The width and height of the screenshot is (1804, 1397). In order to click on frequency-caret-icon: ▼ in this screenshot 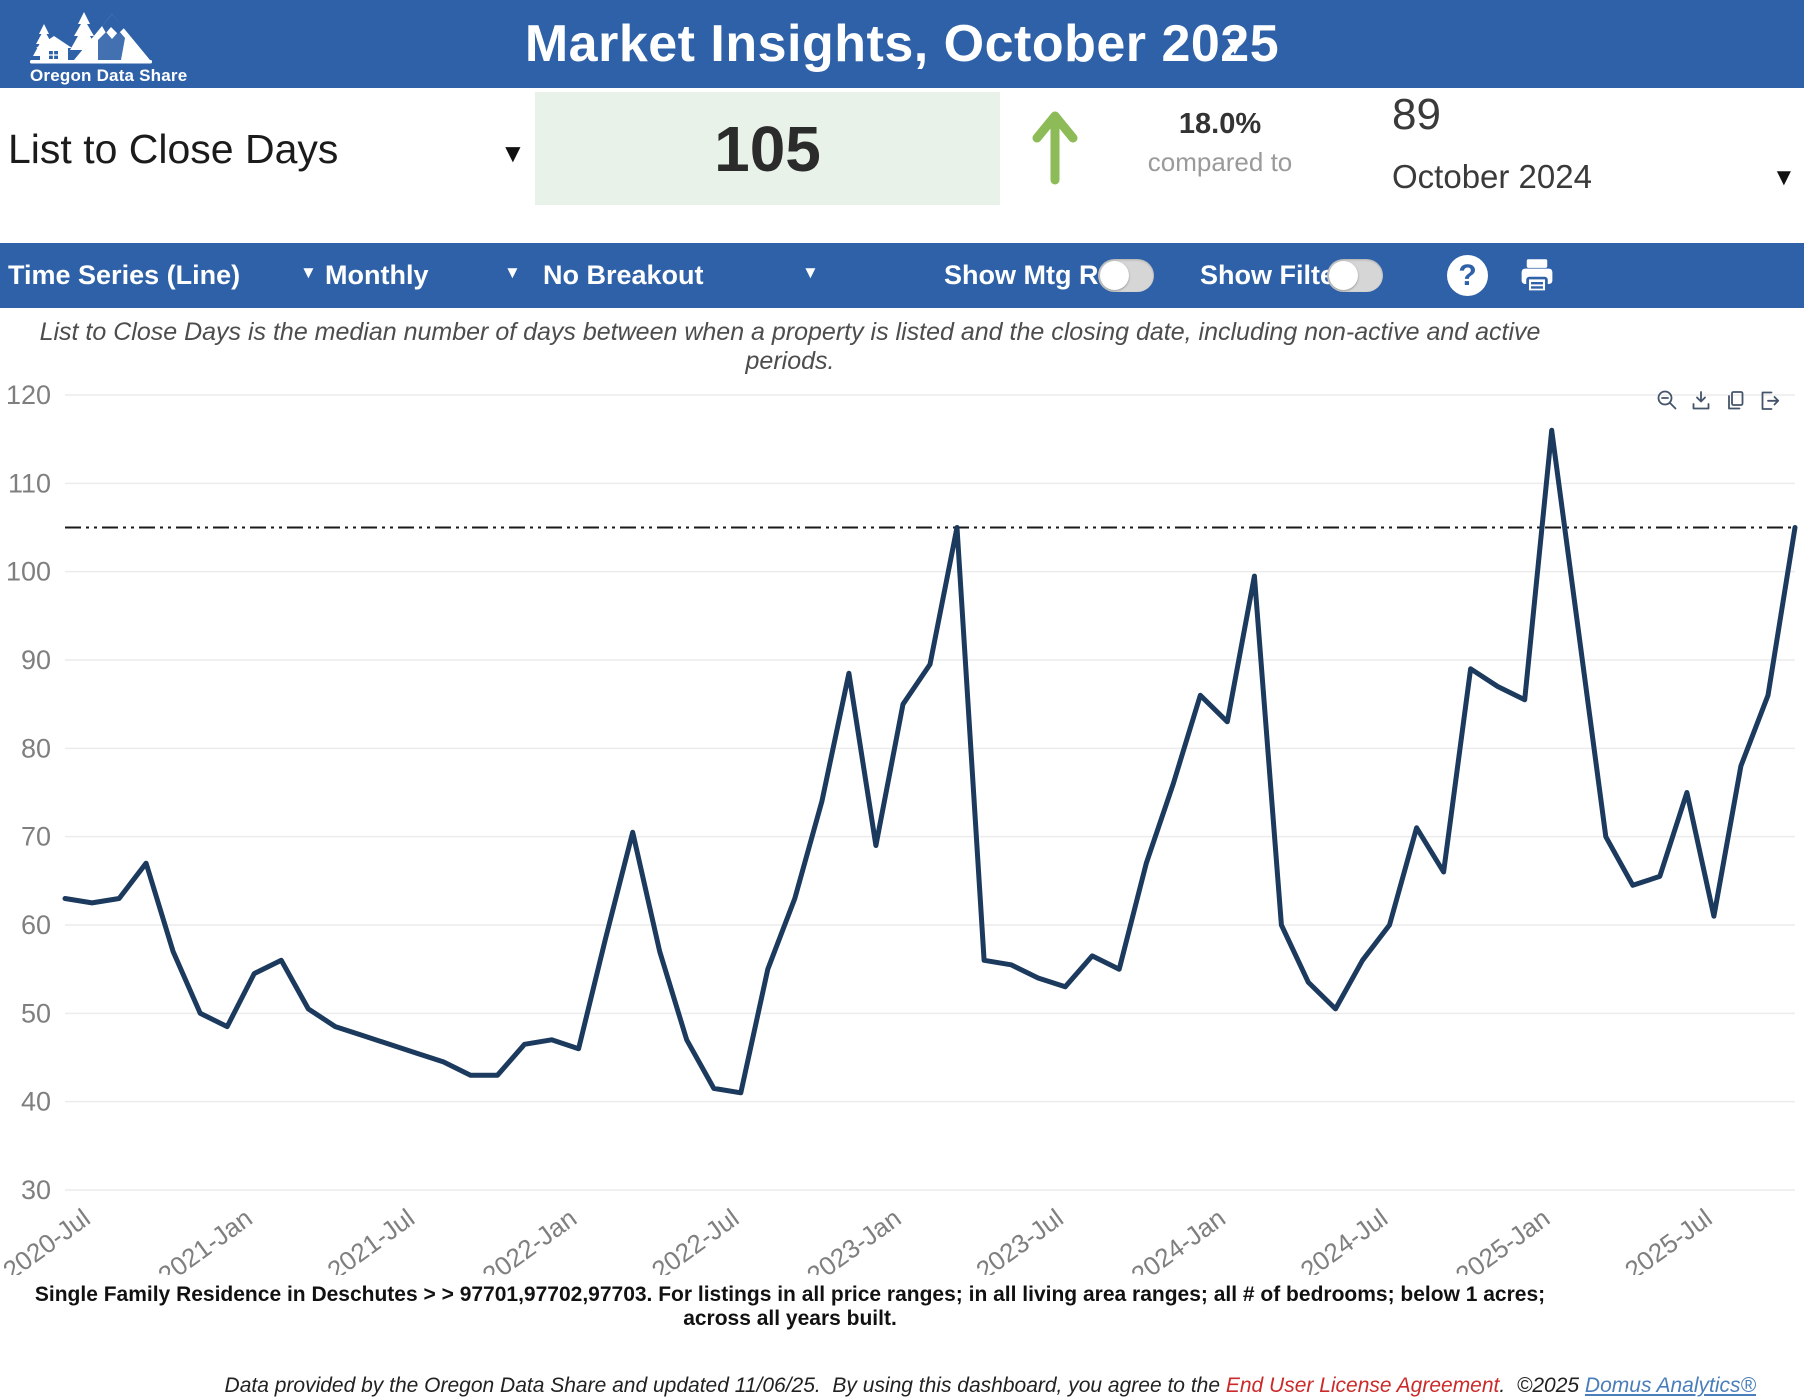, I will do `click(512, 272)`.